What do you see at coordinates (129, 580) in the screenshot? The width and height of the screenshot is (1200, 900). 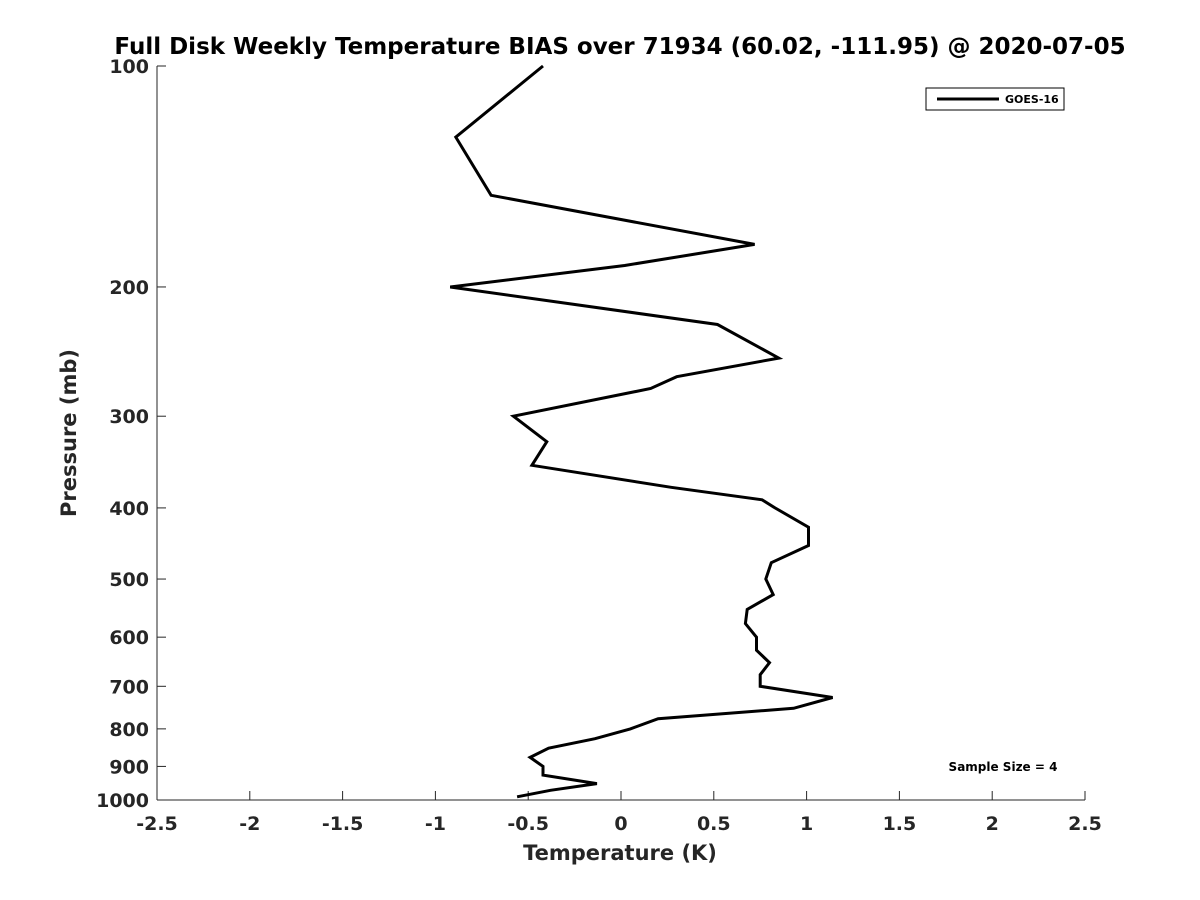 I see `y-tick-label: 500` at bounding box center [129, 580].